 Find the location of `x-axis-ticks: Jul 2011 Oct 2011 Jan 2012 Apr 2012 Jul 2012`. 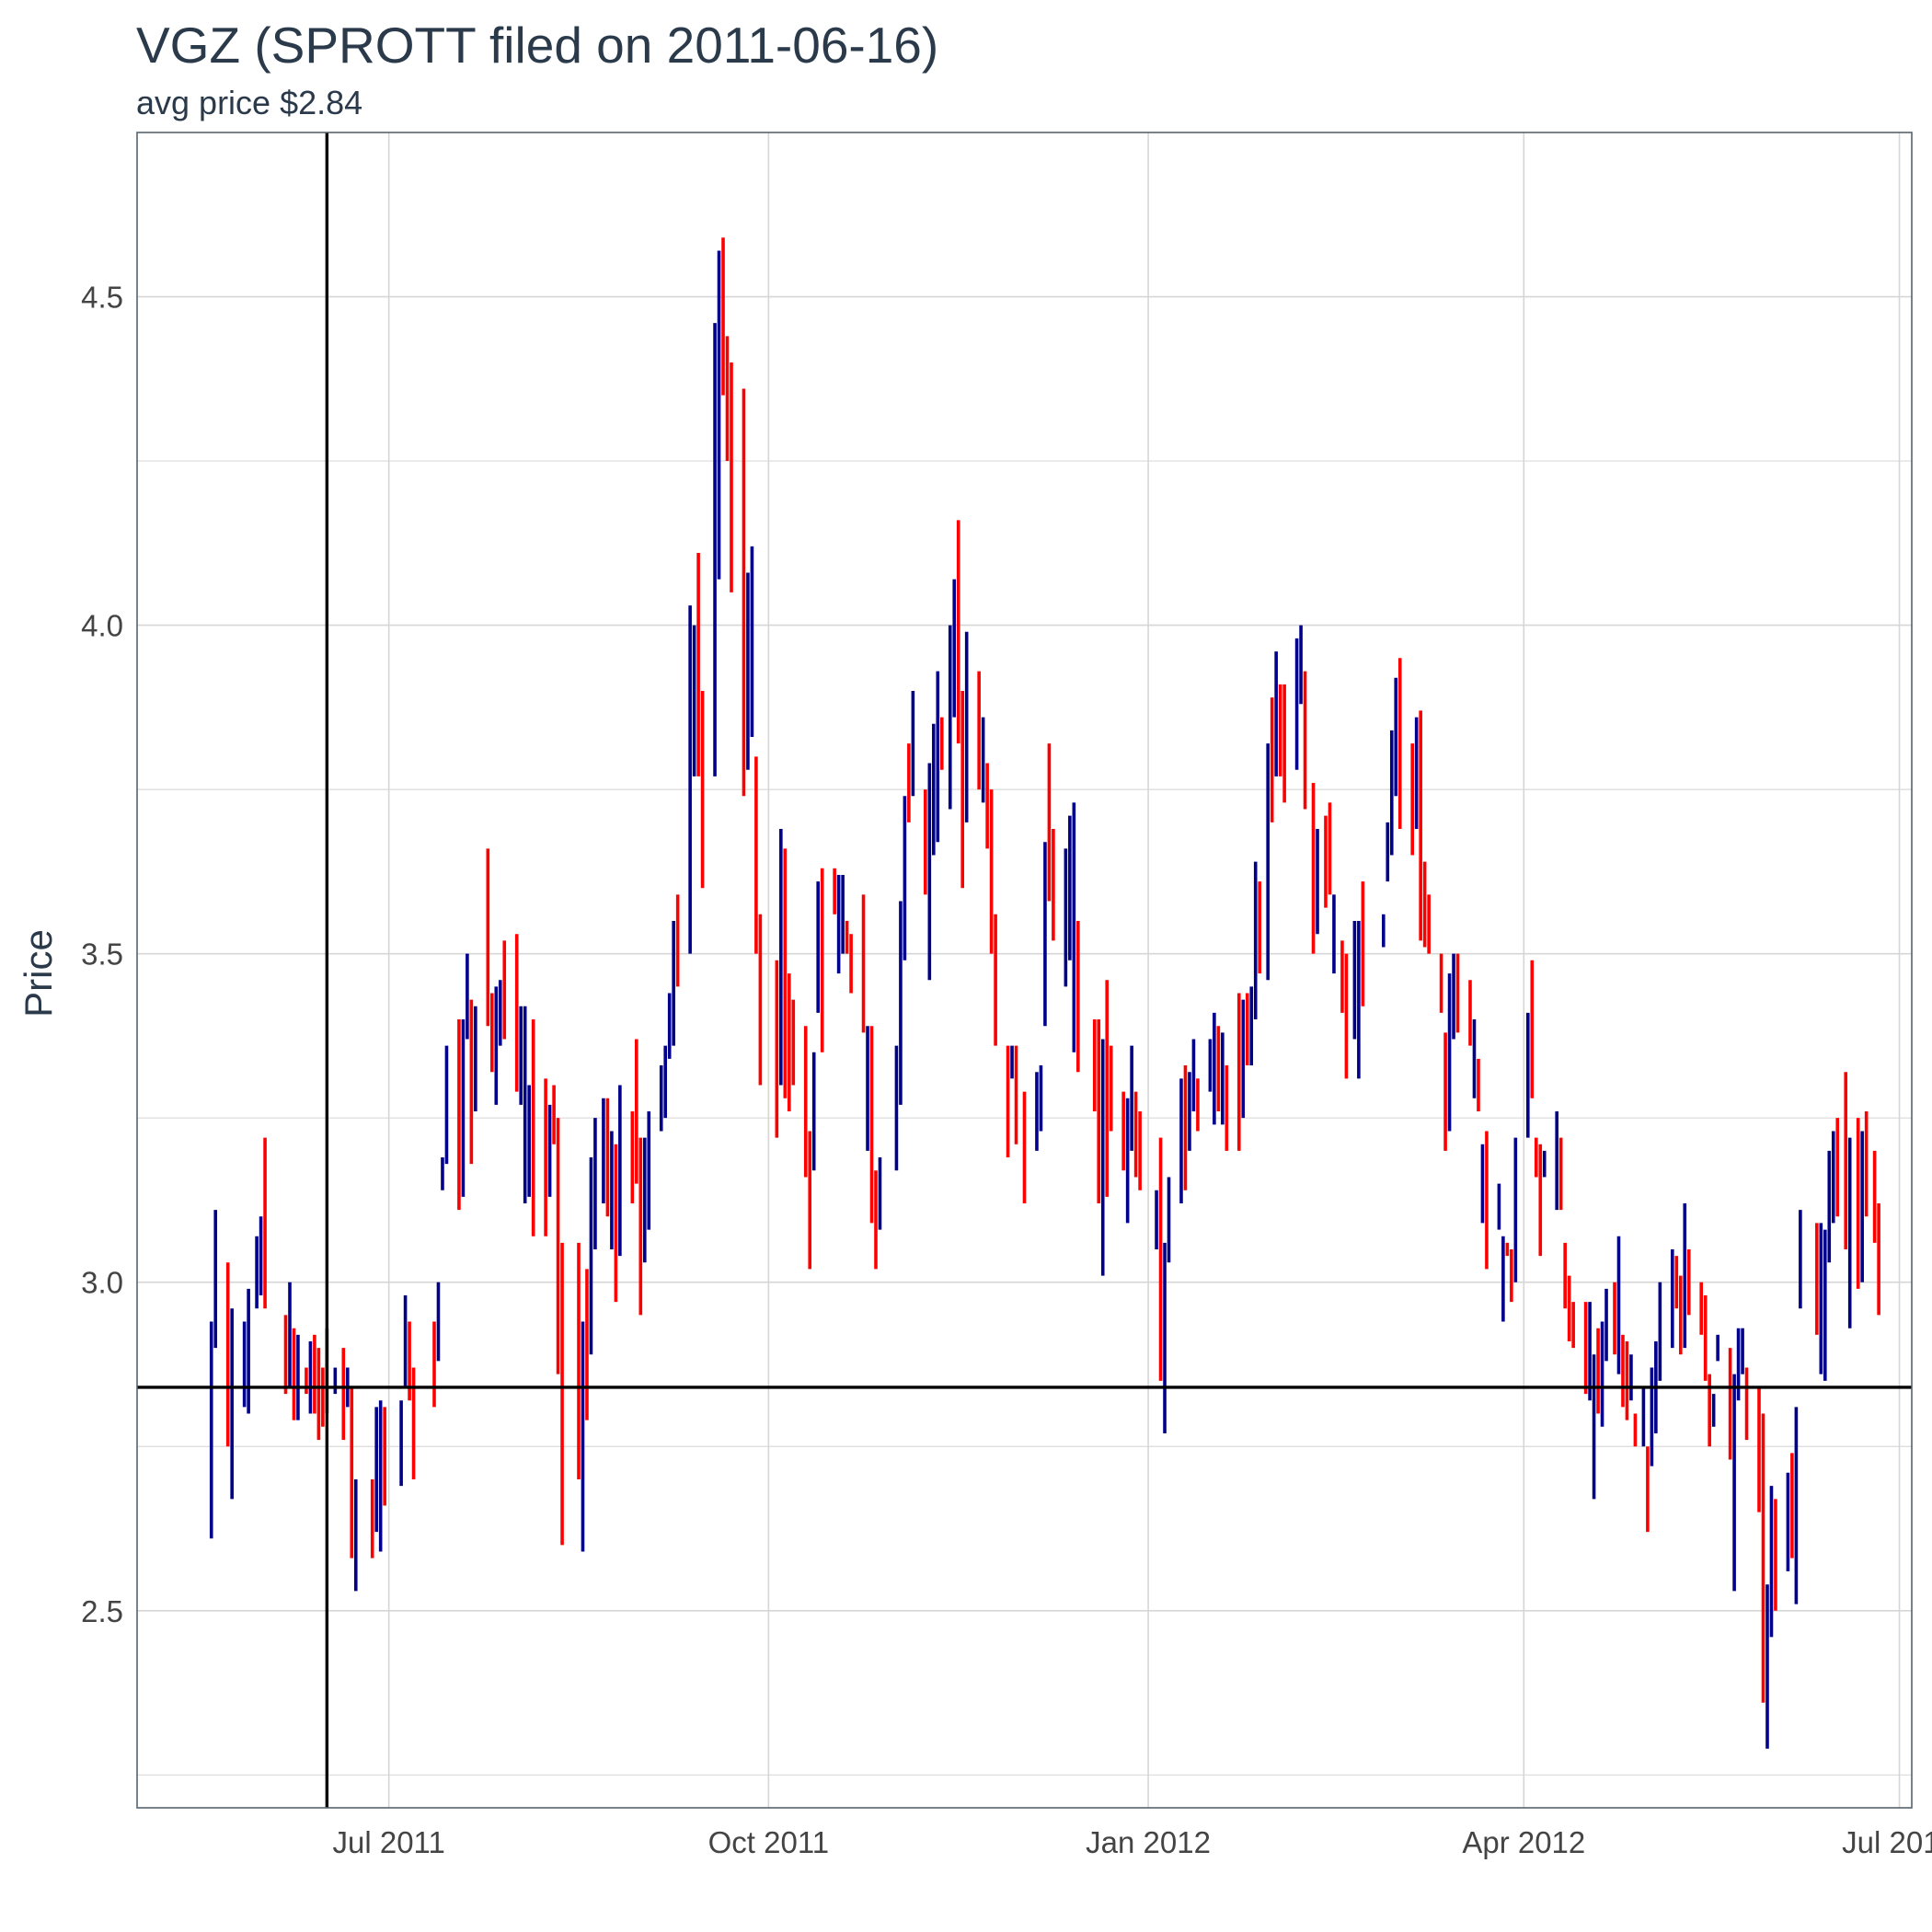

x-axis-ticks: Jul 2011 Oct 2011 Jan 2012 Apr 2012 Jul 2012 is located at coordinates (1132, 1842).